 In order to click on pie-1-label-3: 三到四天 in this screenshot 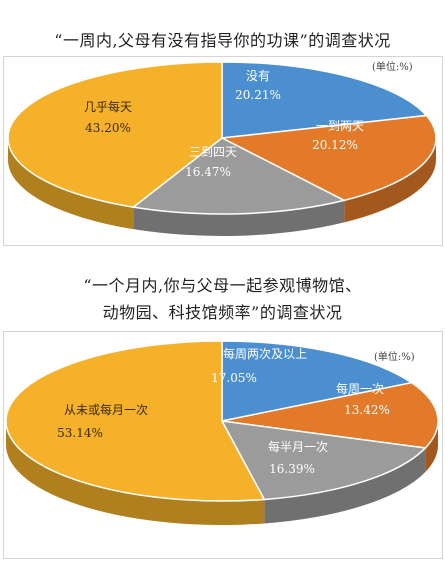, I will do `click(213, 152)`.